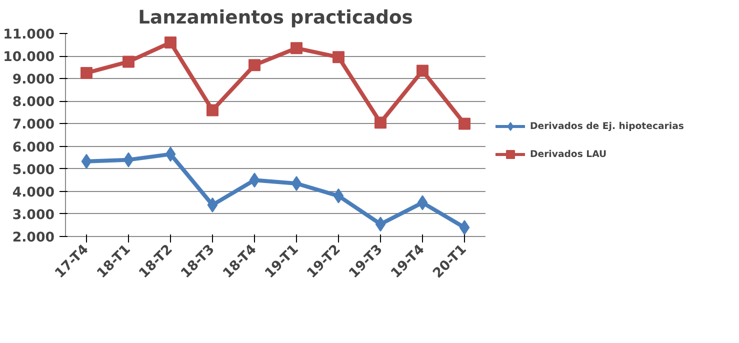 Image resolution: width=739 pixels, height=343 pixels. What do you see at coordinates (33, 238) in the screenshot?
I see `y-tick-label: 2.000` at bounding box center [33, 238].